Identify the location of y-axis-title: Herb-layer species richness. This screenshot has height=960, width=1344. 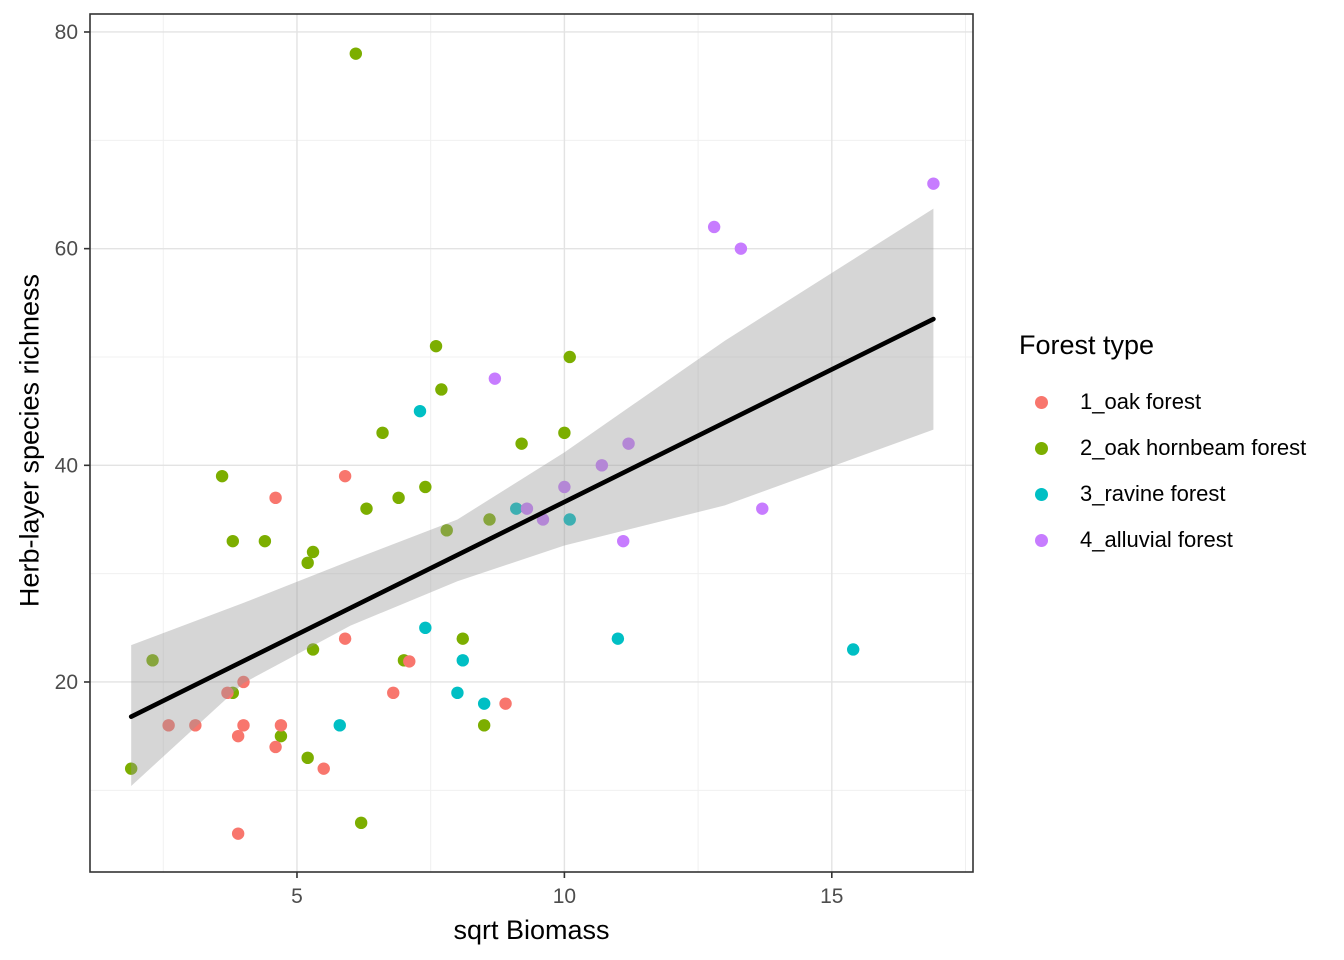
(29, 440).